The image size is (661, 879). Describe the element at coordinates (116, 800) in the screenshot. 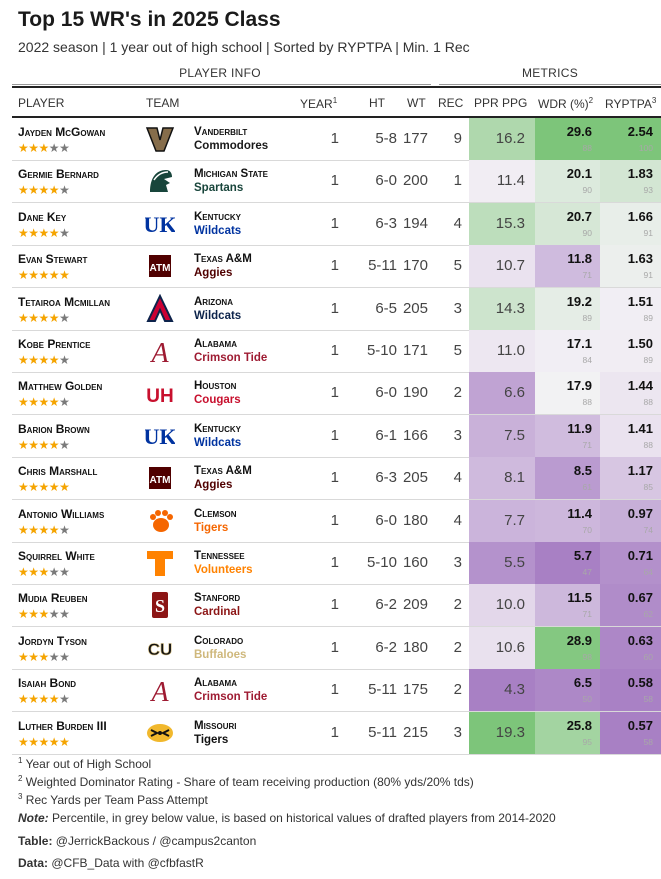

I see `footnote-3-text: Rec Yards per Team Pass Attempt` at that location.